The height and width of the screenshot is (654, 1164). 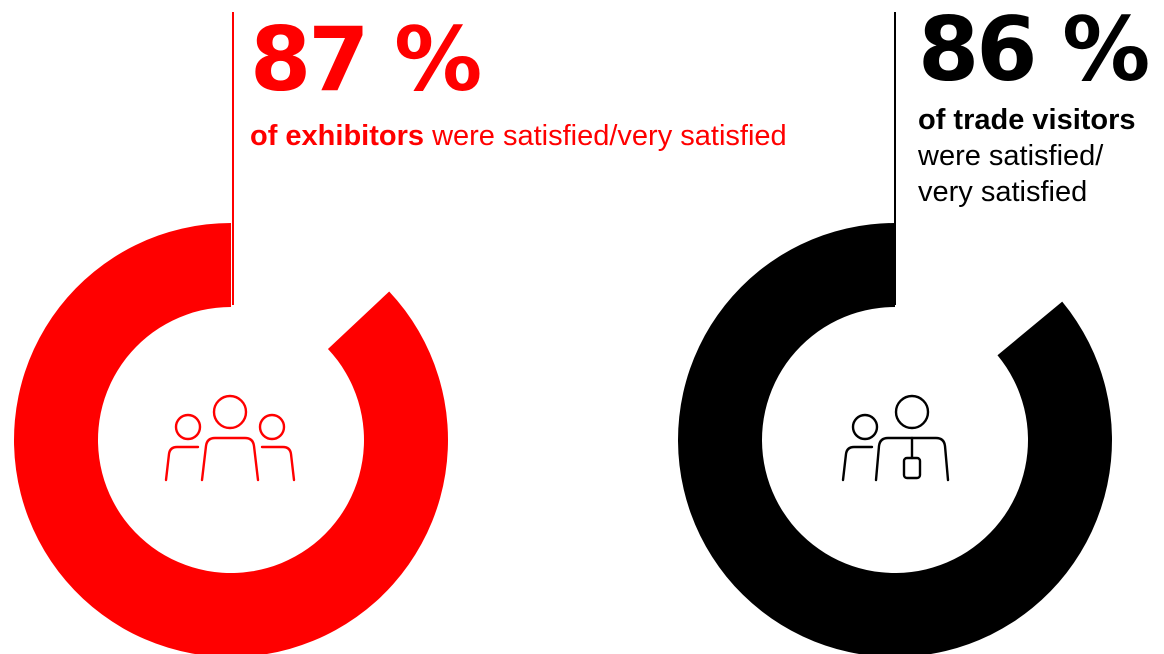 I want to click on visitors-percentage: 86 %, so click(x=1034, y=50).